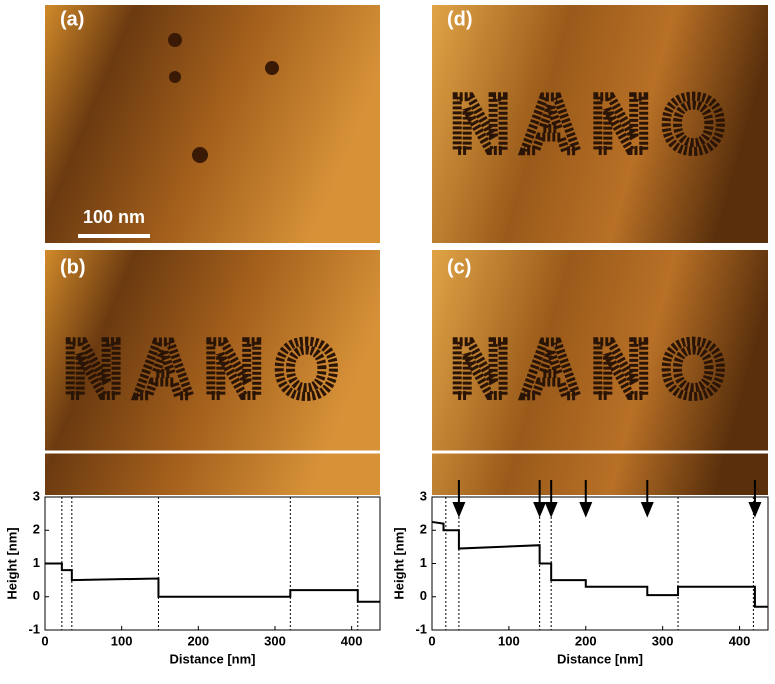  I want to click on panel-label: (b), so click(73, 267).